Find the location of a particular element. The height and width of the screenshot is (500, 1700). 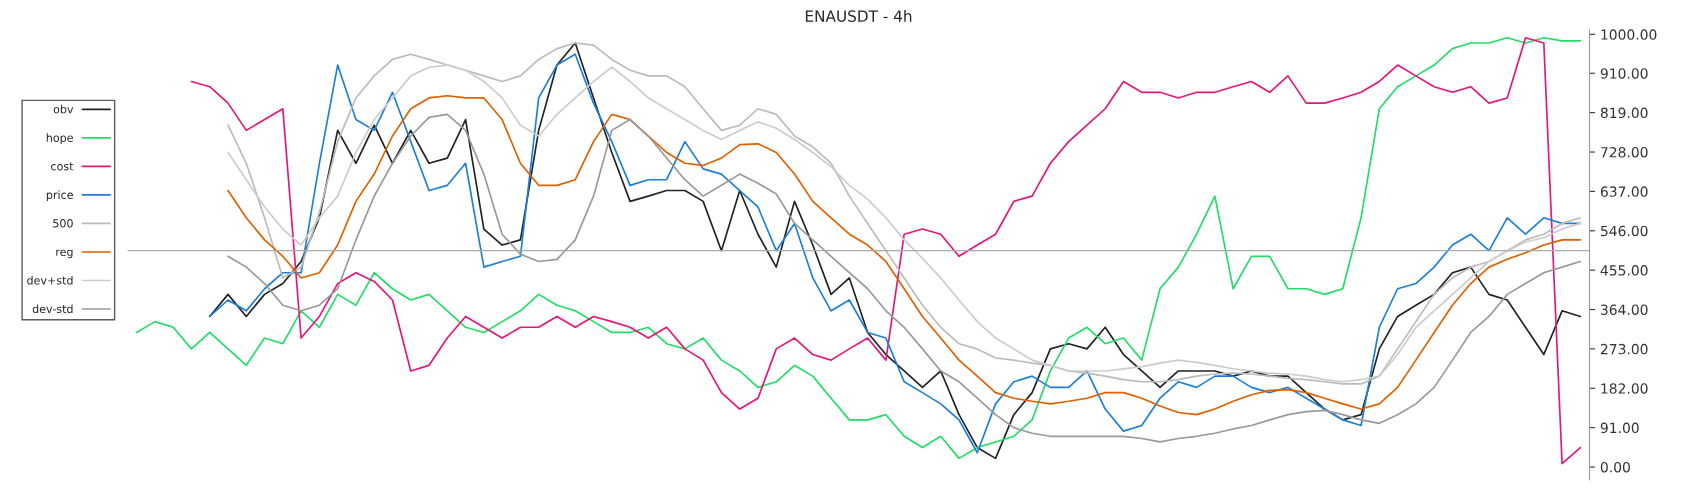

y-tick-label: 819.00 is located at coordinates (1624, 113).